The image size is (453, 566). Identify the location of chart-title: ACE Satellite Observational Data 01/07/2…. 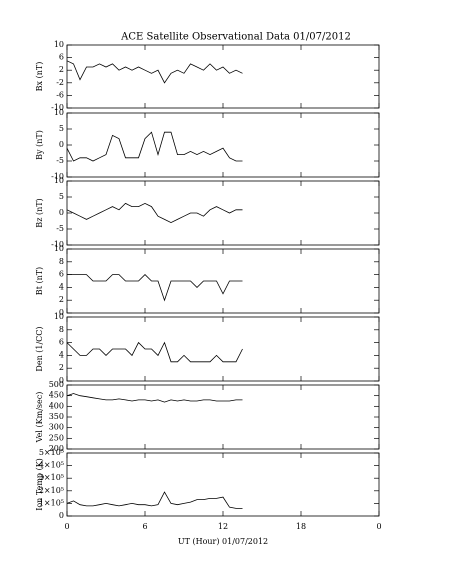
(235, 37).